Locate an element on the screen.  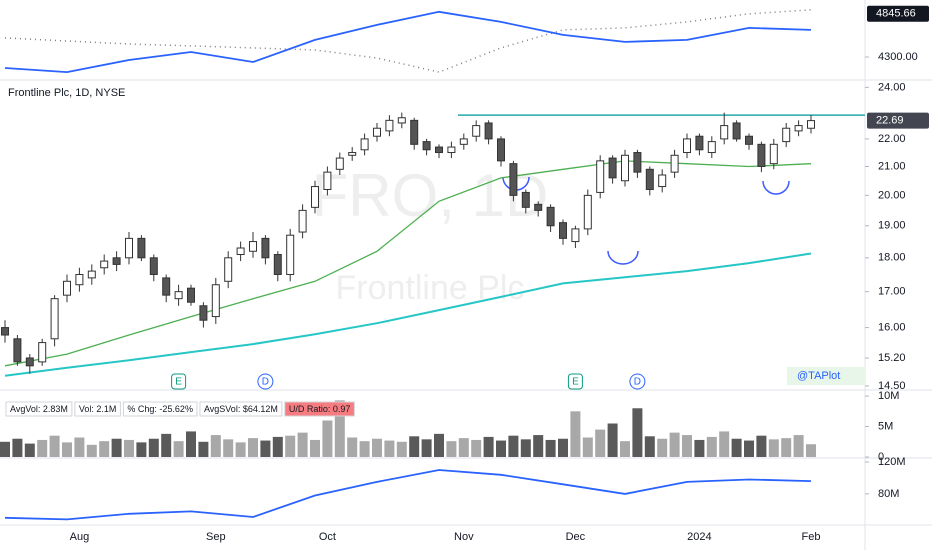
x-tick-label: 2024 is located at coordinates (699, 537).